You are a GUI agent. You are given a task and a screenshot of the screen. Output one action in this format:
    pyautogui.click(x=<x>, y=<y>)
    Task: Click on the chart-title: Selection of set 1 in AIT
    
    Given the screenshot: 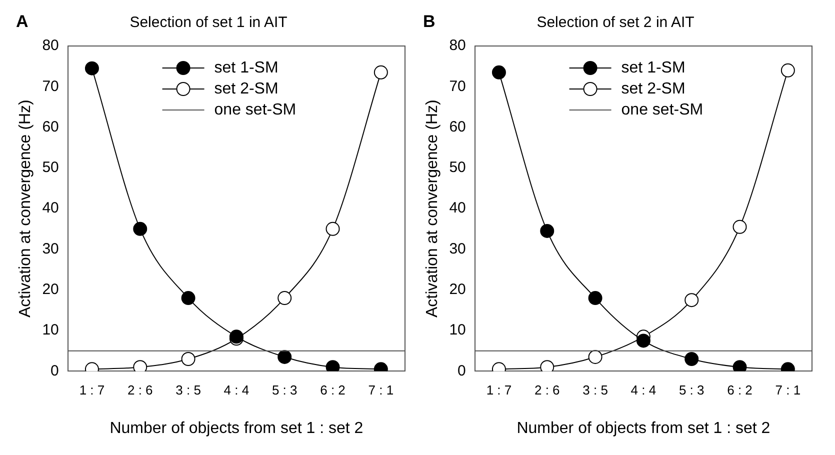 What is the action you would take?
    pyautogui.click(x=209, y=23)
    